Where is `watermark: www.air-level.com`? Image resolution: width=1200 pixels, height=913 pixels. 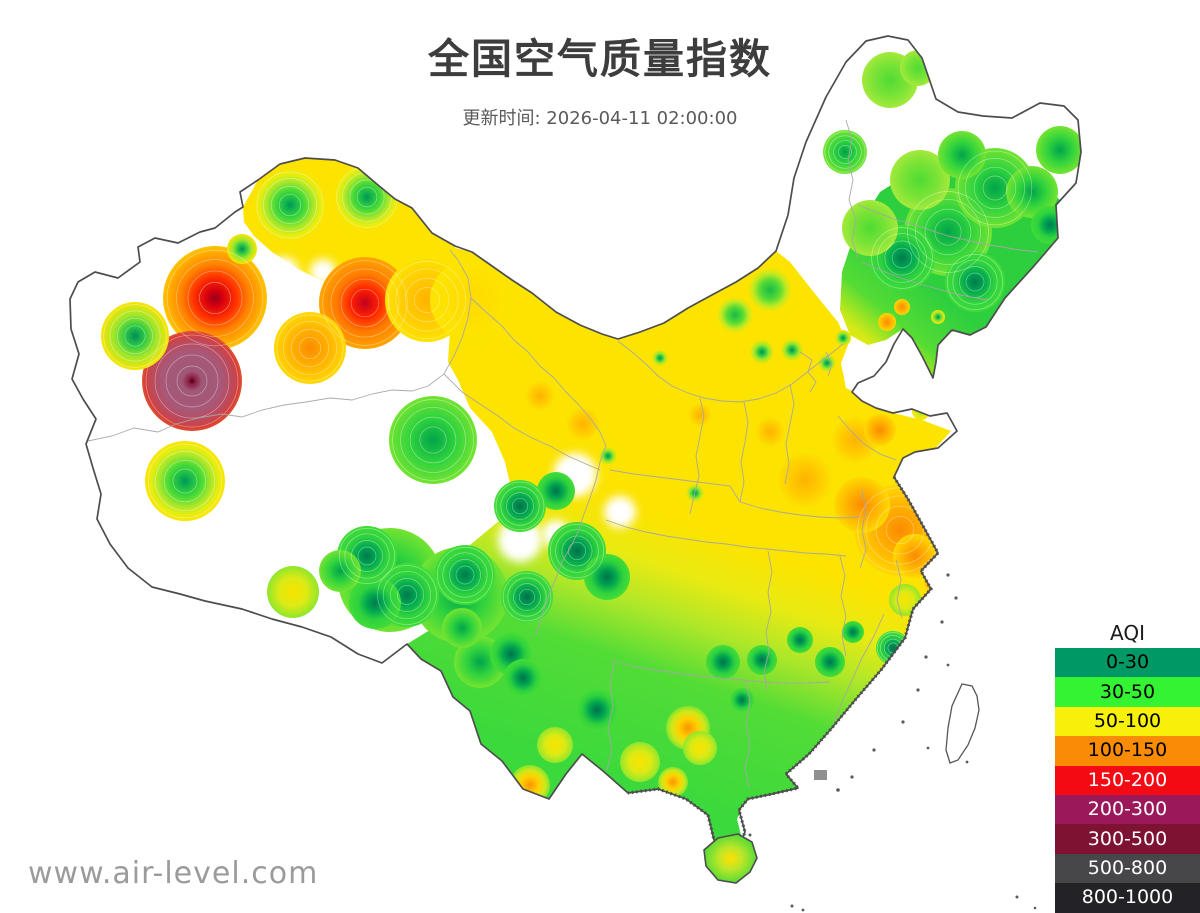 watermark: www.air-level.com is located at coordinates (173, 873).